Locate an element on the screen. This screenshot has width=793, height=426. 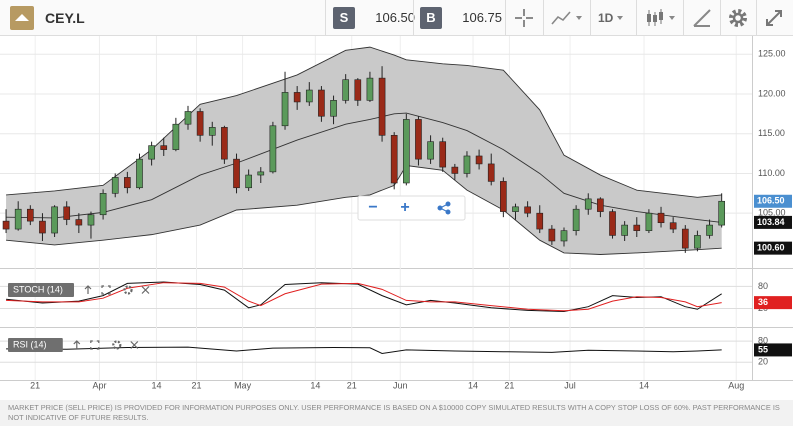
crosshair-icon is located at coordinates (524, 17).